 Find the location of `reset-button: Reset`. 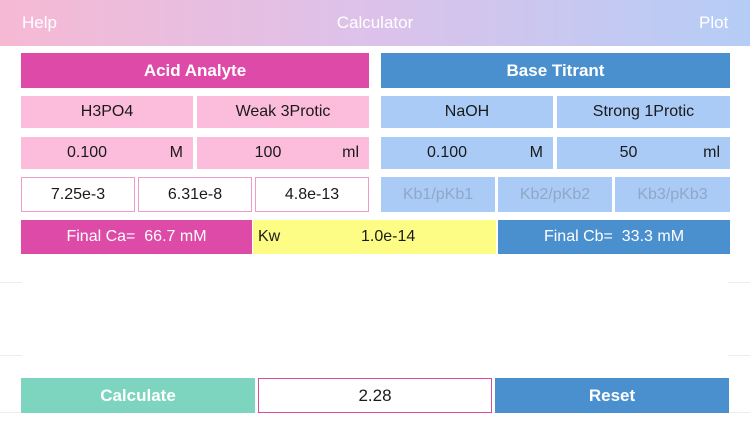

reset-button: Reset is located at coordinates (612, 395).